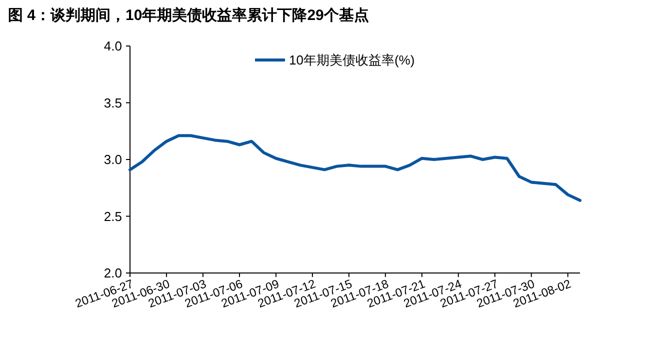 Image resolution: width=651 pixels, height=345 pixels. What do you see at coordinates (188, 15) in the screenshot?
I see `chart-title: 图 4：谈判期间，10年期美债收益率累计下降29个基点` at bounding box center [188, 15].